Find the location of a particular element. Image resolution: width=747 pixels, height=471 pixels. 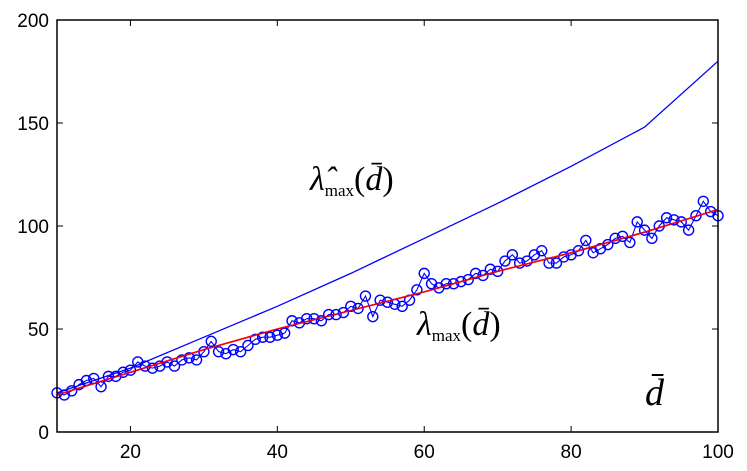

y-tick-label: 200 is located at coordinates (33, 21).